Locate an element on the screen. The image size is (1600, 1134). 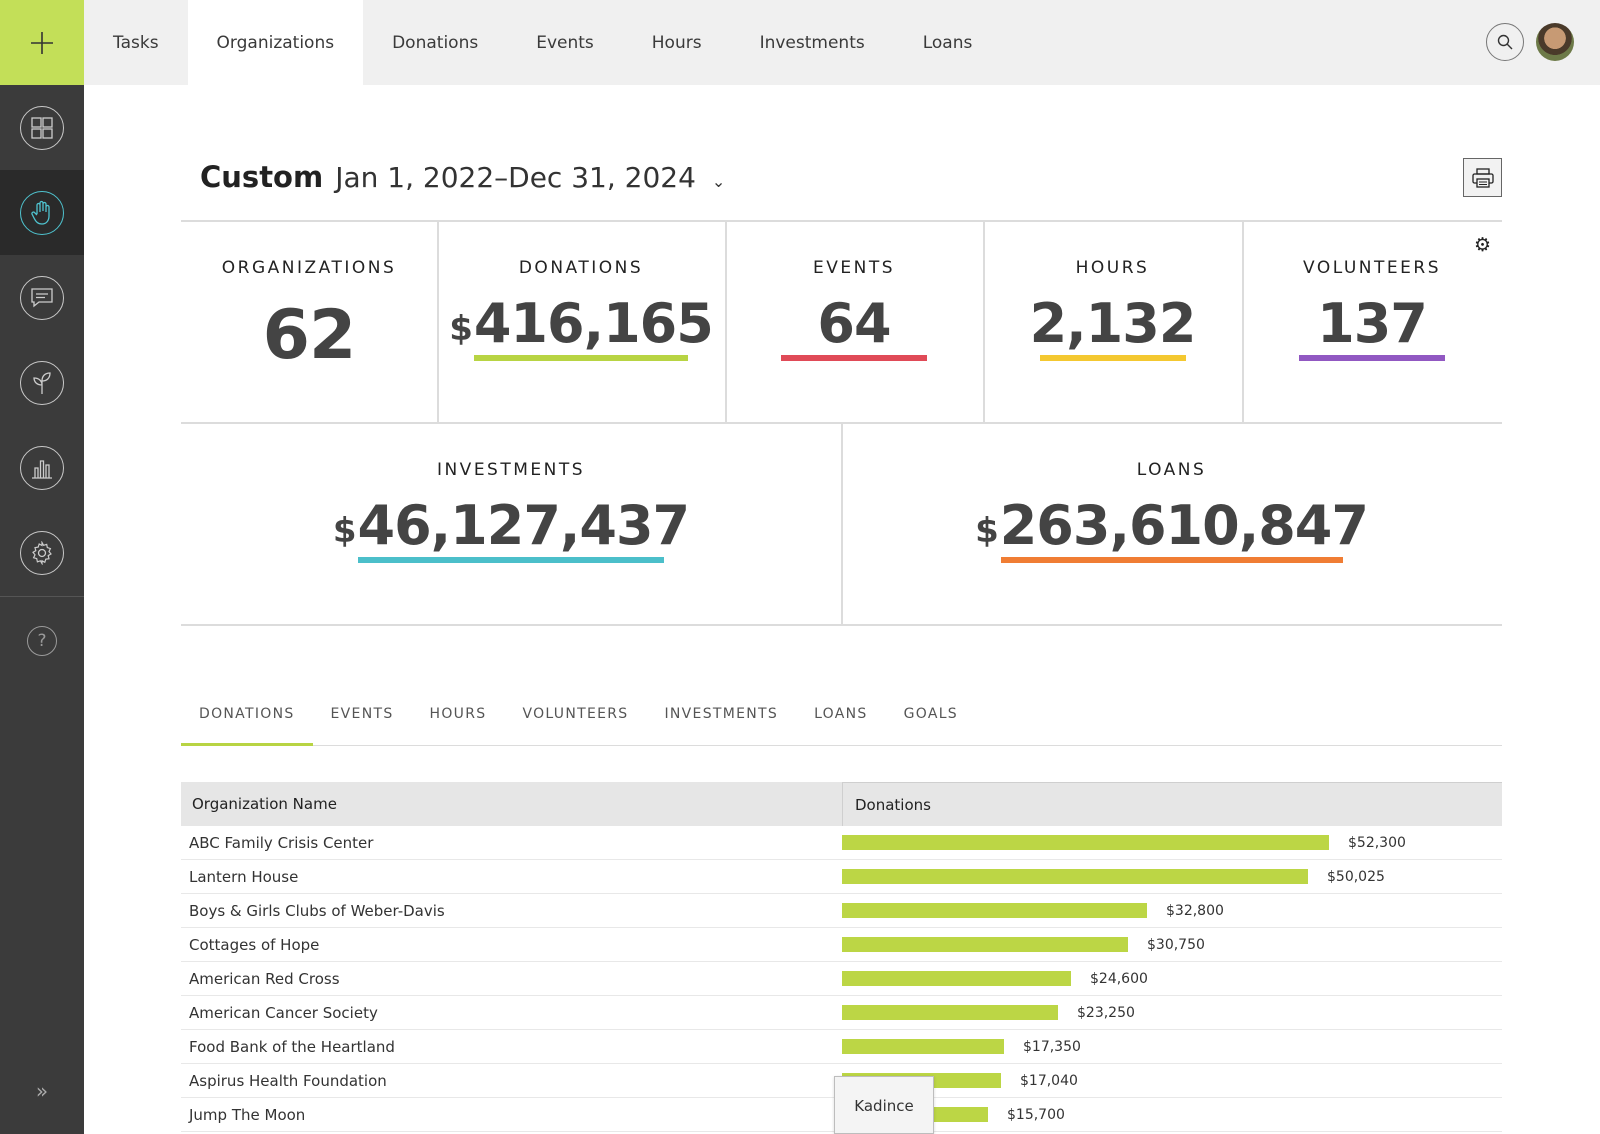
organization-name: Cottages of Hope is located at coordinates (254, 944).